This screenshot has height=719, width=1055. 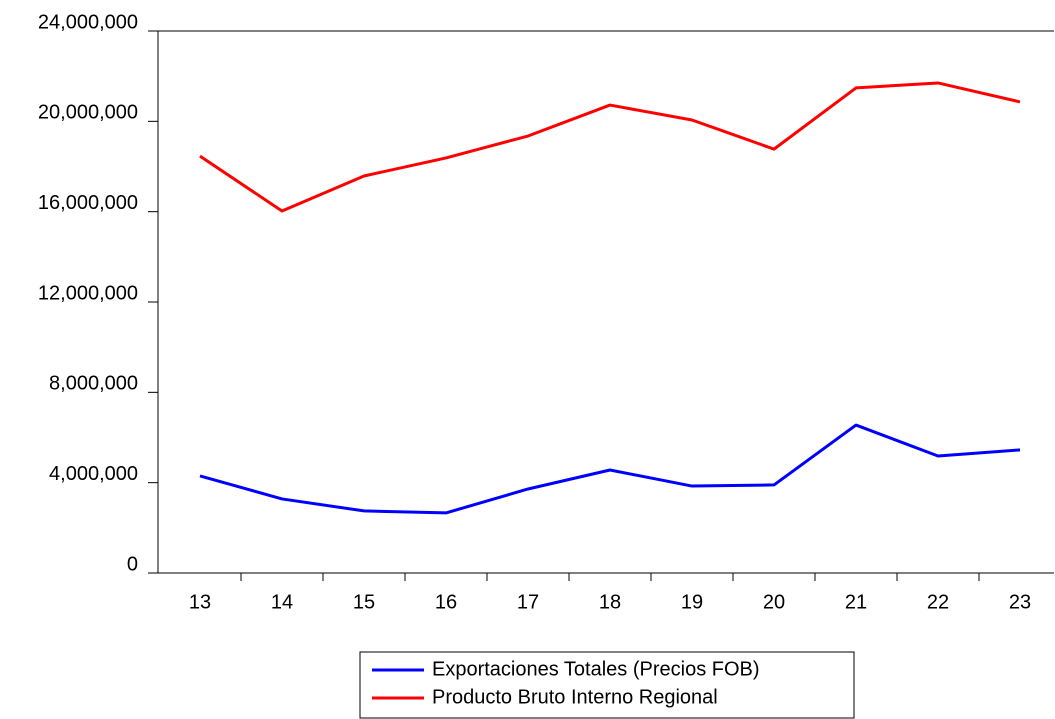 What do you see at coordinates (93, 384) in the screenshot?
I see `y-tick-label: 8,000,000` at bounding box center [93, 384].